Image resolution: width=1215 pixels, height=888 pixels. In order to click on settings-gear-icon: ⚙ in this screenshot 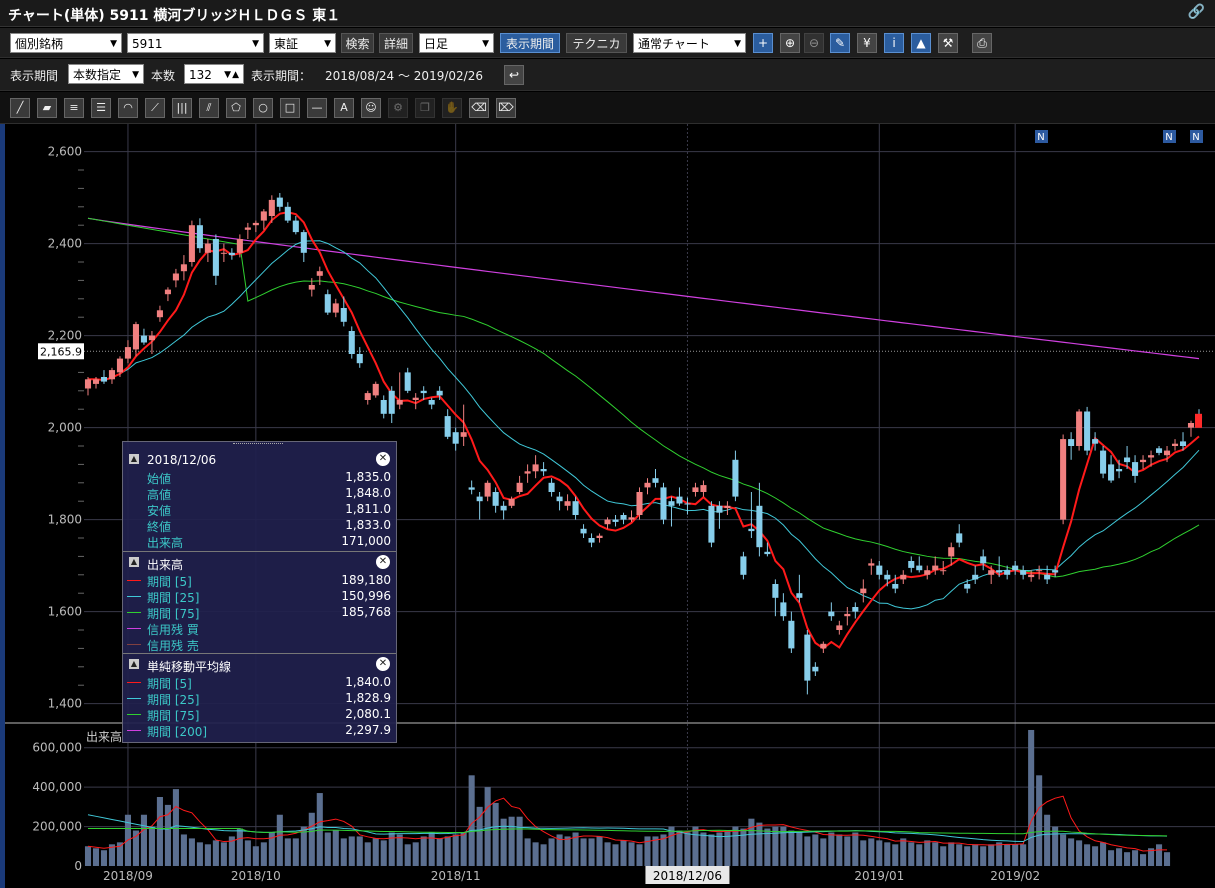, I will do `click(398, 108)`.